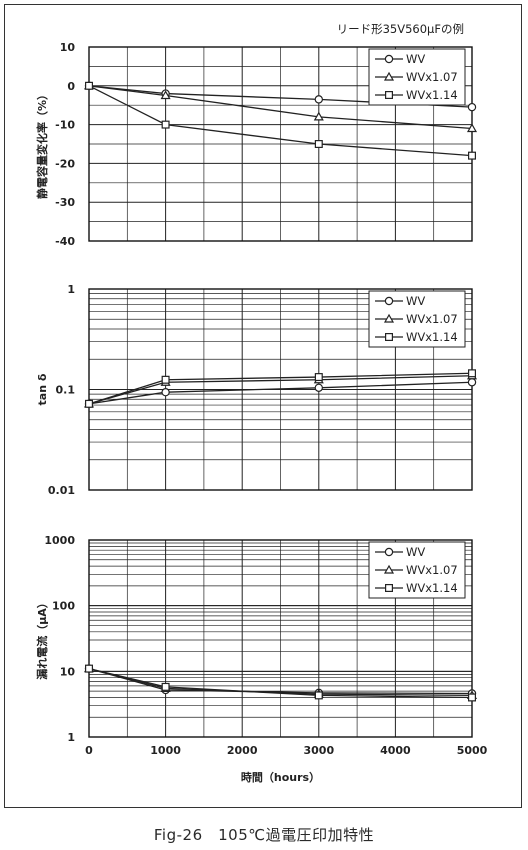 This screenshot has height=850, width=528. Describe the element at coordinates (264, 835) in the screenshot. I see `figure-caption: Fig-26 105℃過電圧印加特性` at that location.